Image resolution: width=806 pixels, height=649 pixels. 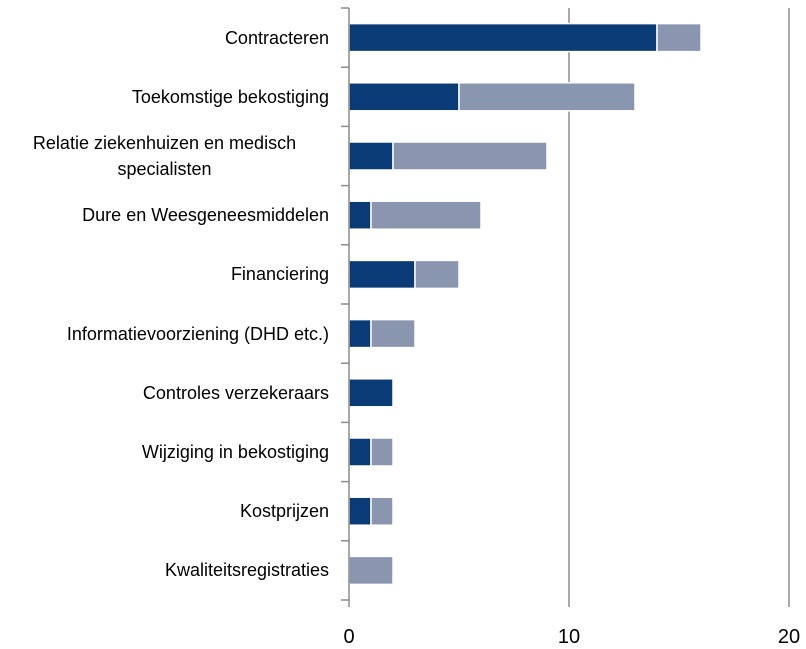 I want to click on category-text: Kwaliteitsregistraties, so click(x=246, y=570).